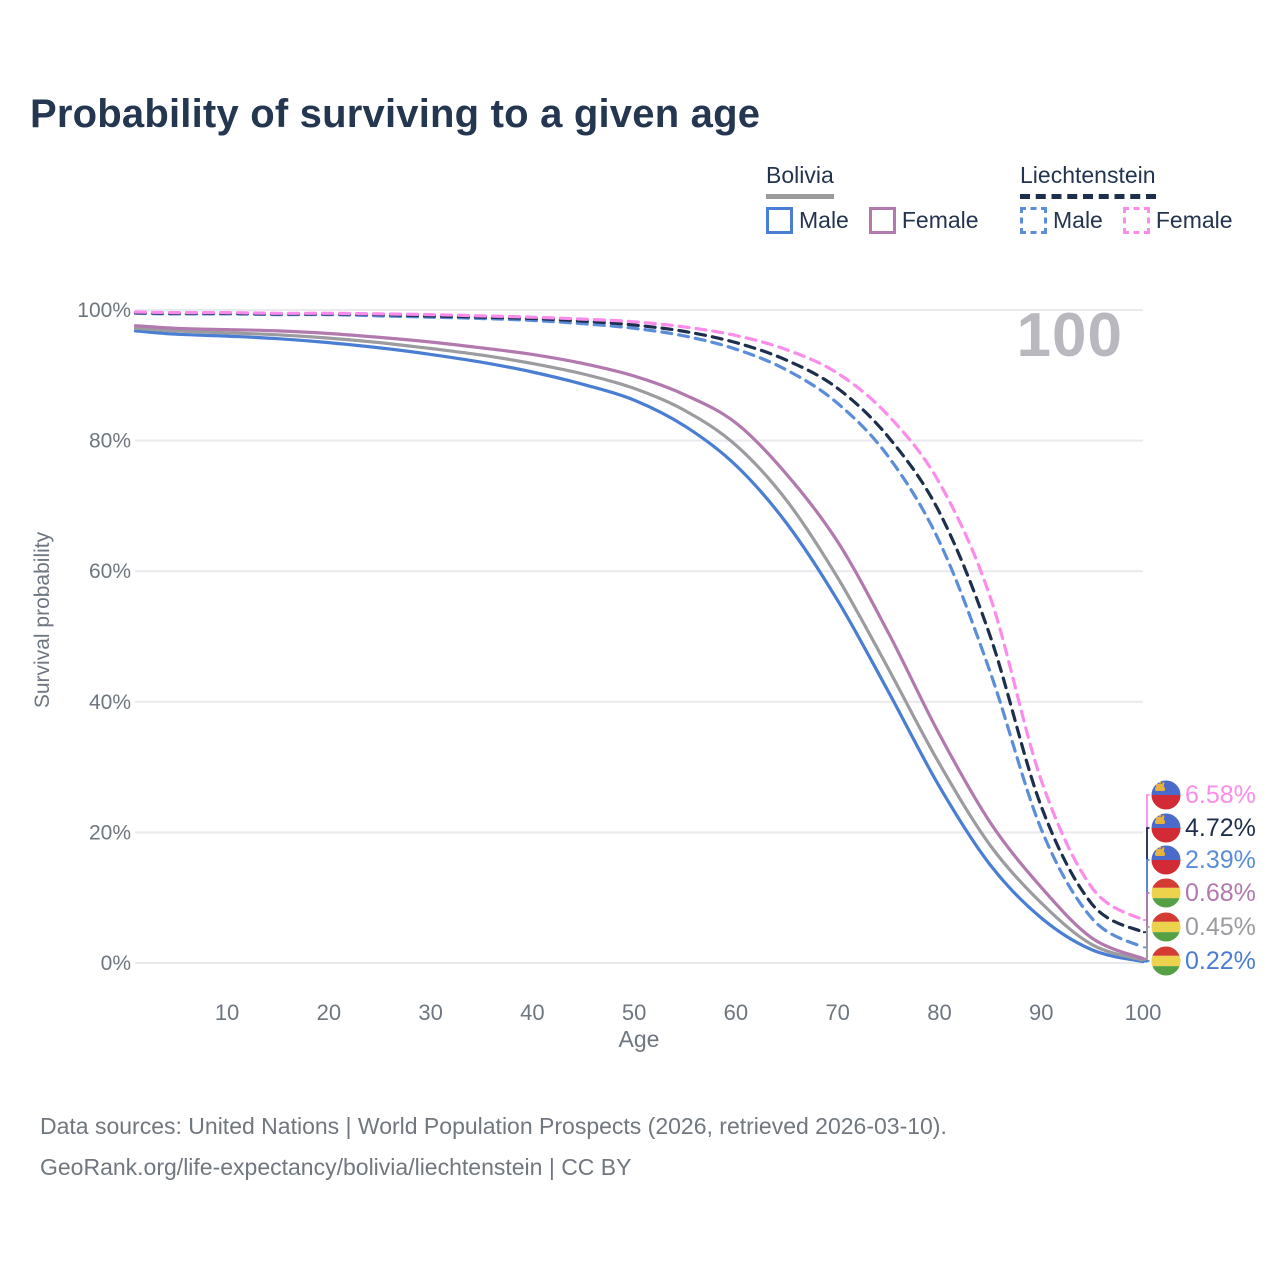 The image size is (1280, 1280). I want to click on legend-liechtenstein-title: Liechtenstein, so click(1088, 180).